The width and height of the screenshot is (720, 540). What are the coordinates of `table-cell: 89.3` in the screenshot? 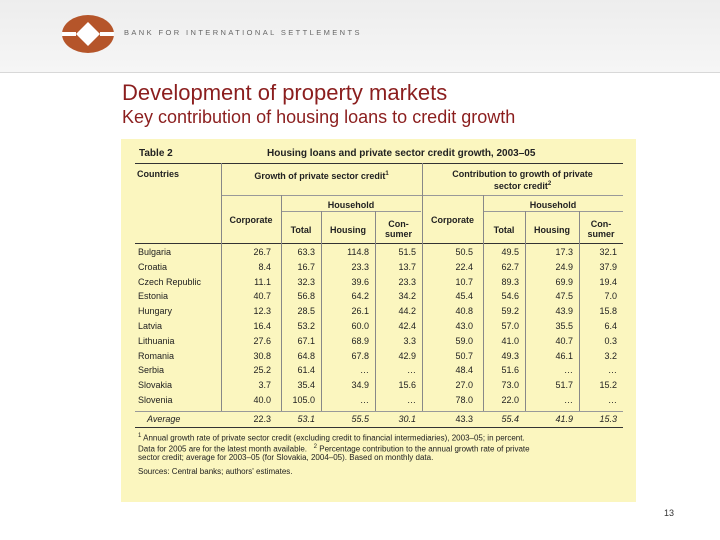 It's located at (510, 281).